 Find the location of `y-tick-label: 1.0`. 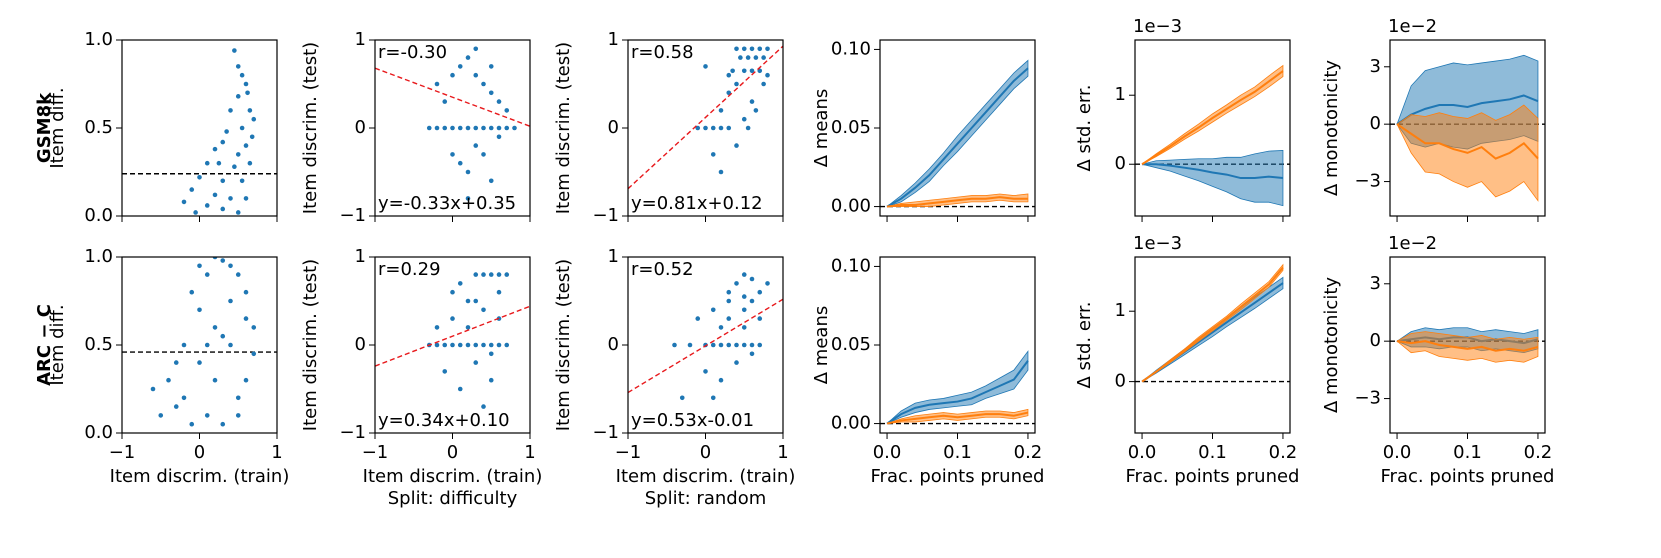

y-tick-label: 1.0 is located at coordinates (98, 39).